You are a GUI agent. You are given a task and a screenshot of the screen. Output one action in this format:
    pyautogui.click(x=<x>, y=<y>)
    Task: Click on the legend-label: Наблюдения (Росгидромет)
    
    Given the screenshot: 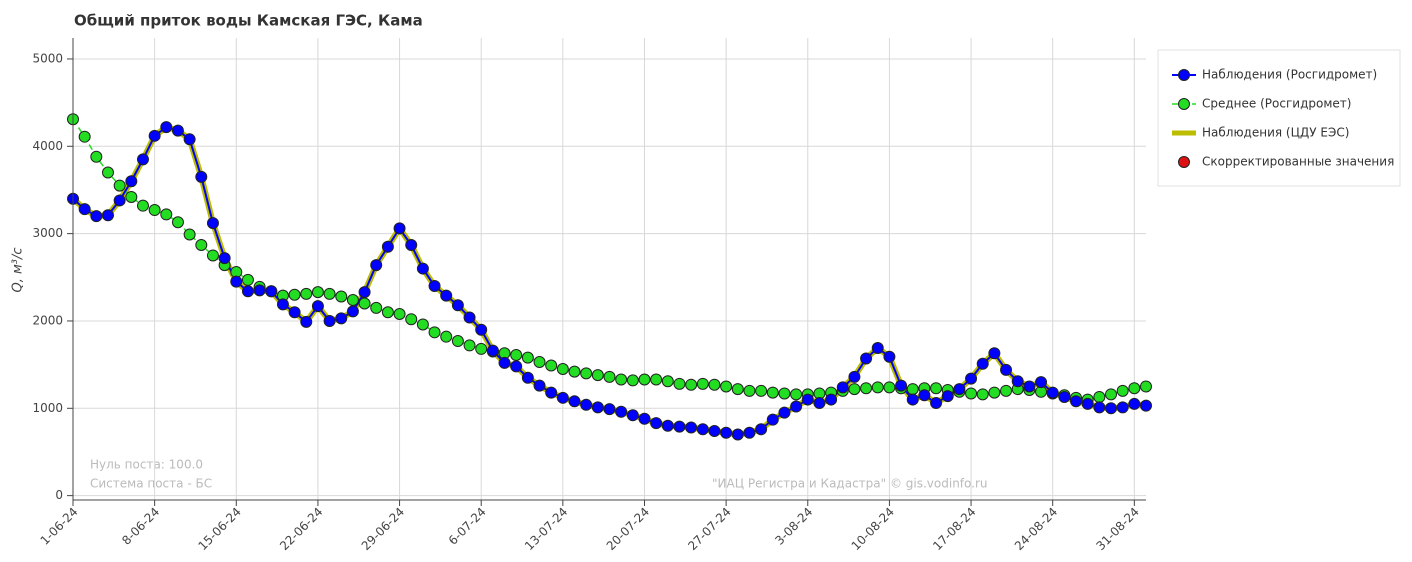 What is the action you would take?
    pyautogui.click(x=1289, y=75)
    